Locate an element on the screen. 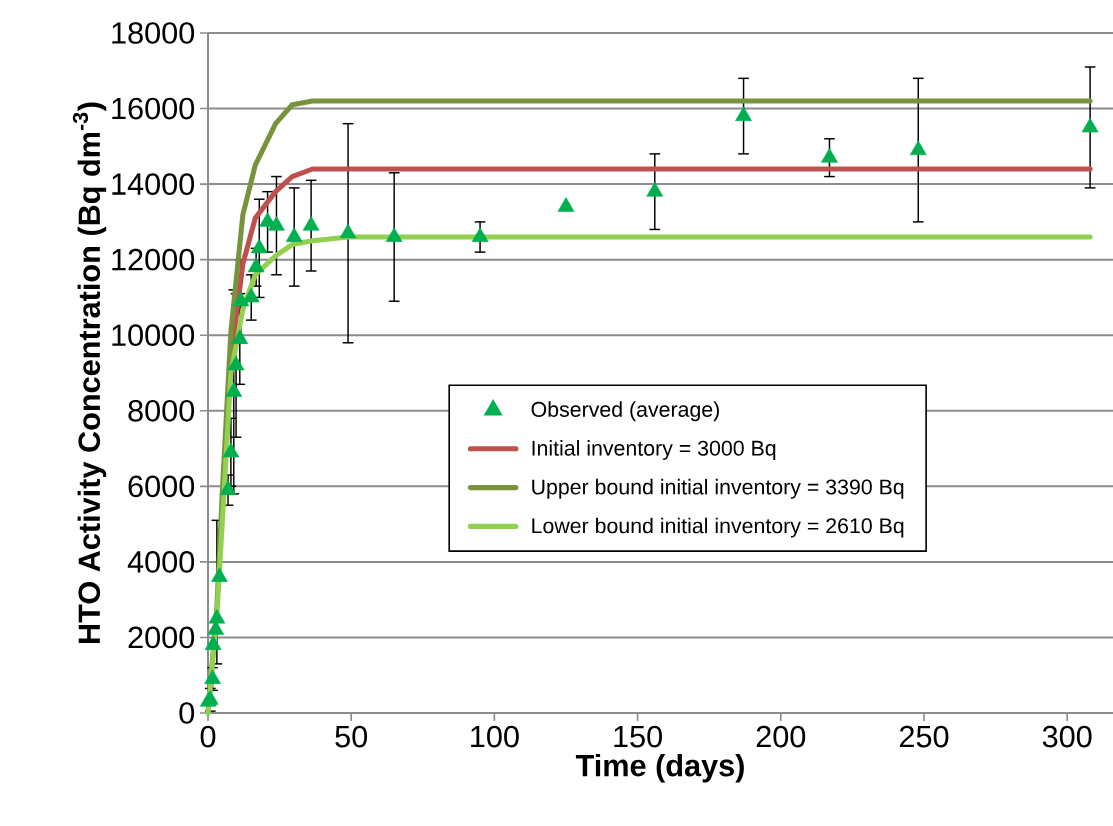 This screenshot has height=826, width=1113. y-tick-label: 4000 is located at coordinates (161, 562).